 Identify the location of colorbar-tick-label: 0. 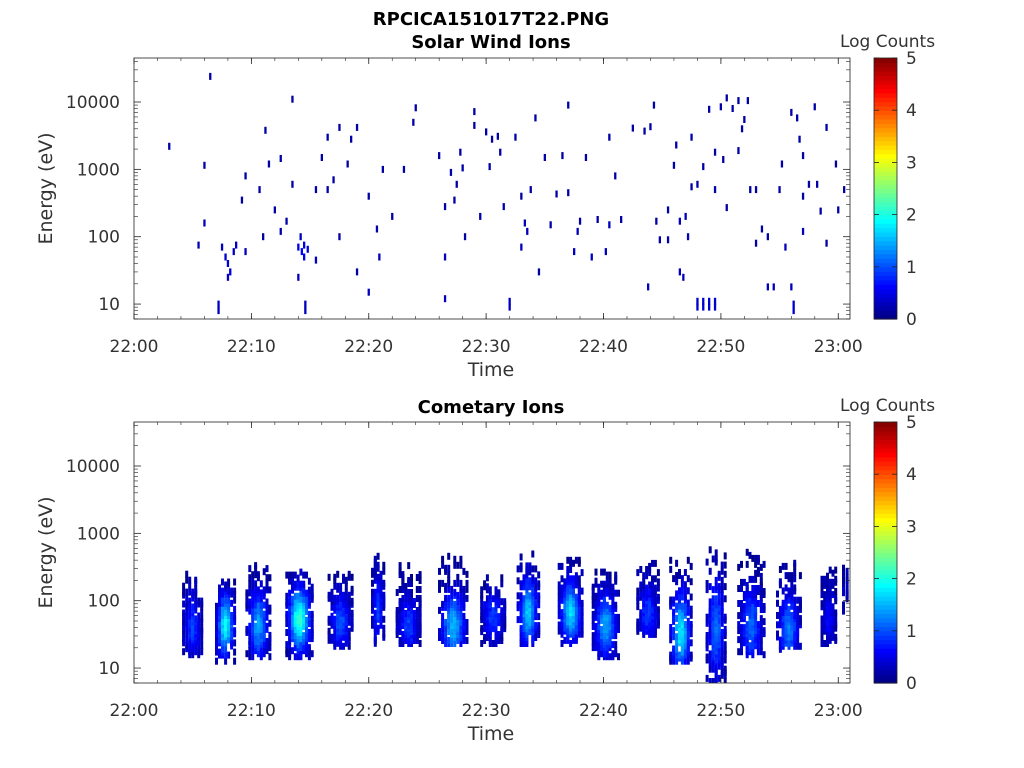
(911, 684).